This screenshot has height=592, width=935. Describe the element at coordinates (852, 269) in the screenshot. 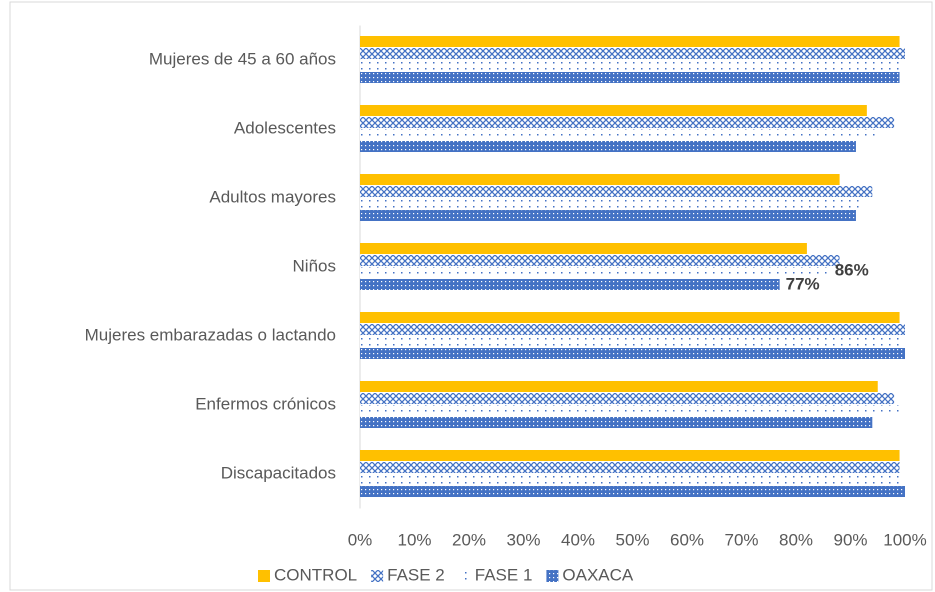

I see `data-label: 86%` at that location.